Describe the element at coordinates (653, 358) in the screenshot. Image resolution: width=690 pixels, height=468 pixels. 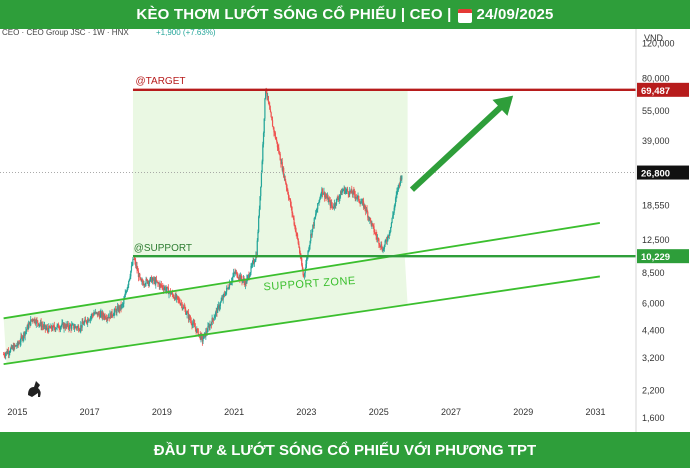
I see `y-tick-label: 3,200` at that location.